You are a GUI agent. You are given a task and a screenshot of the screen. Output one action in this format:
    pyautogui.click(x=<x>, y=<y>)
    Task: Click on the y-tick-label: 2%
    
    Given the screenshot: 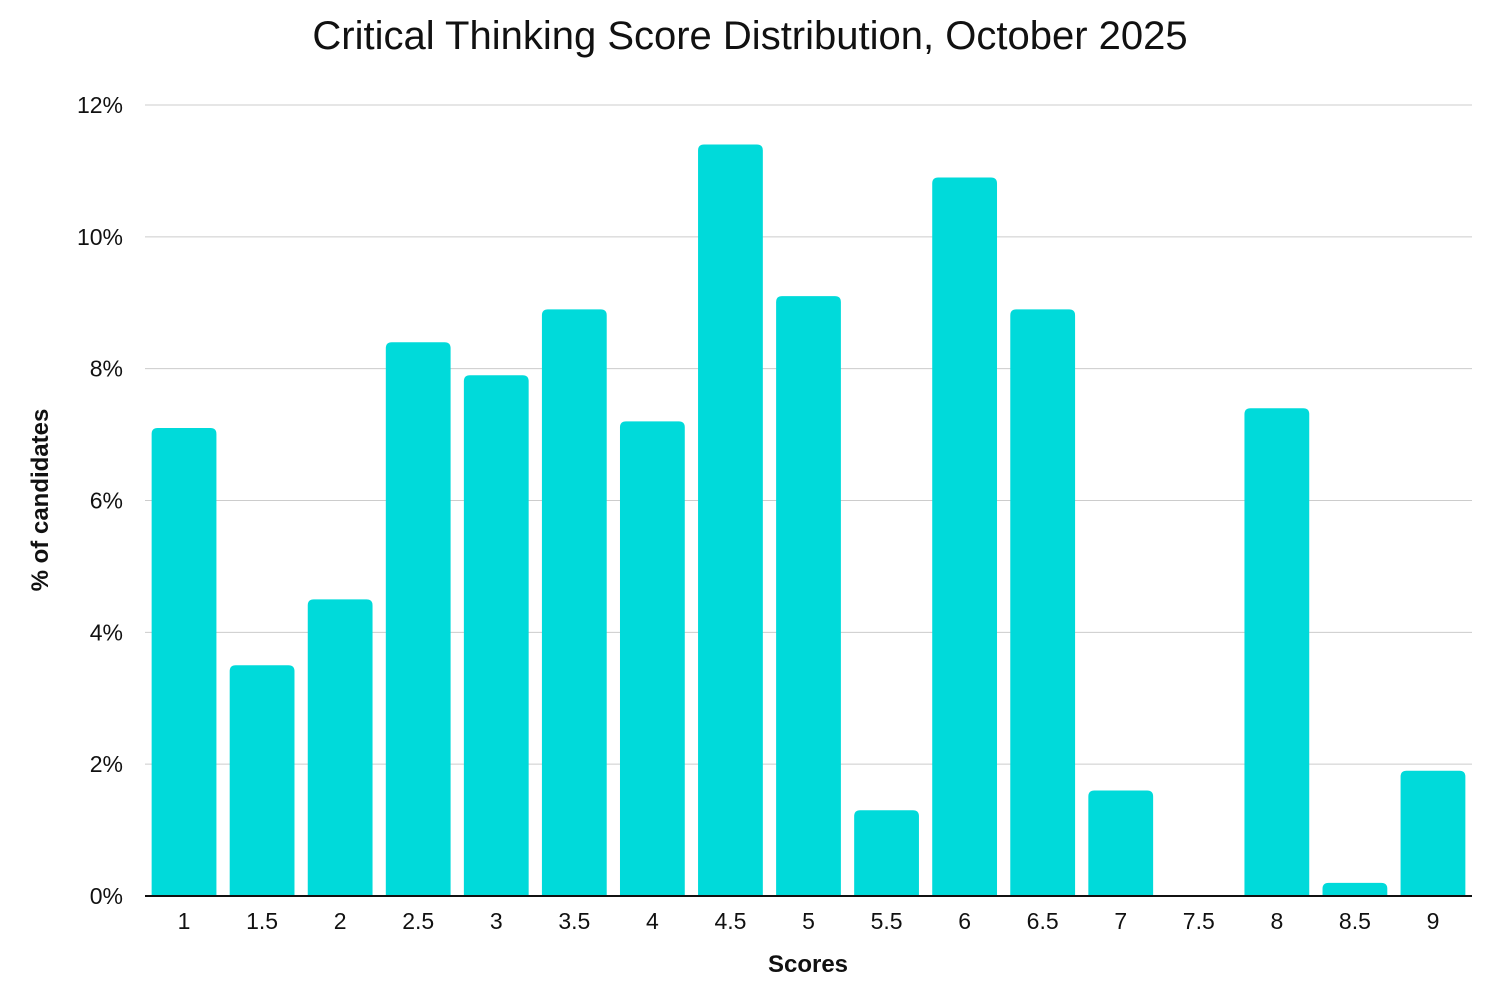 What is the action you would take?
    pyautogui.click(x=106, y=764)
    